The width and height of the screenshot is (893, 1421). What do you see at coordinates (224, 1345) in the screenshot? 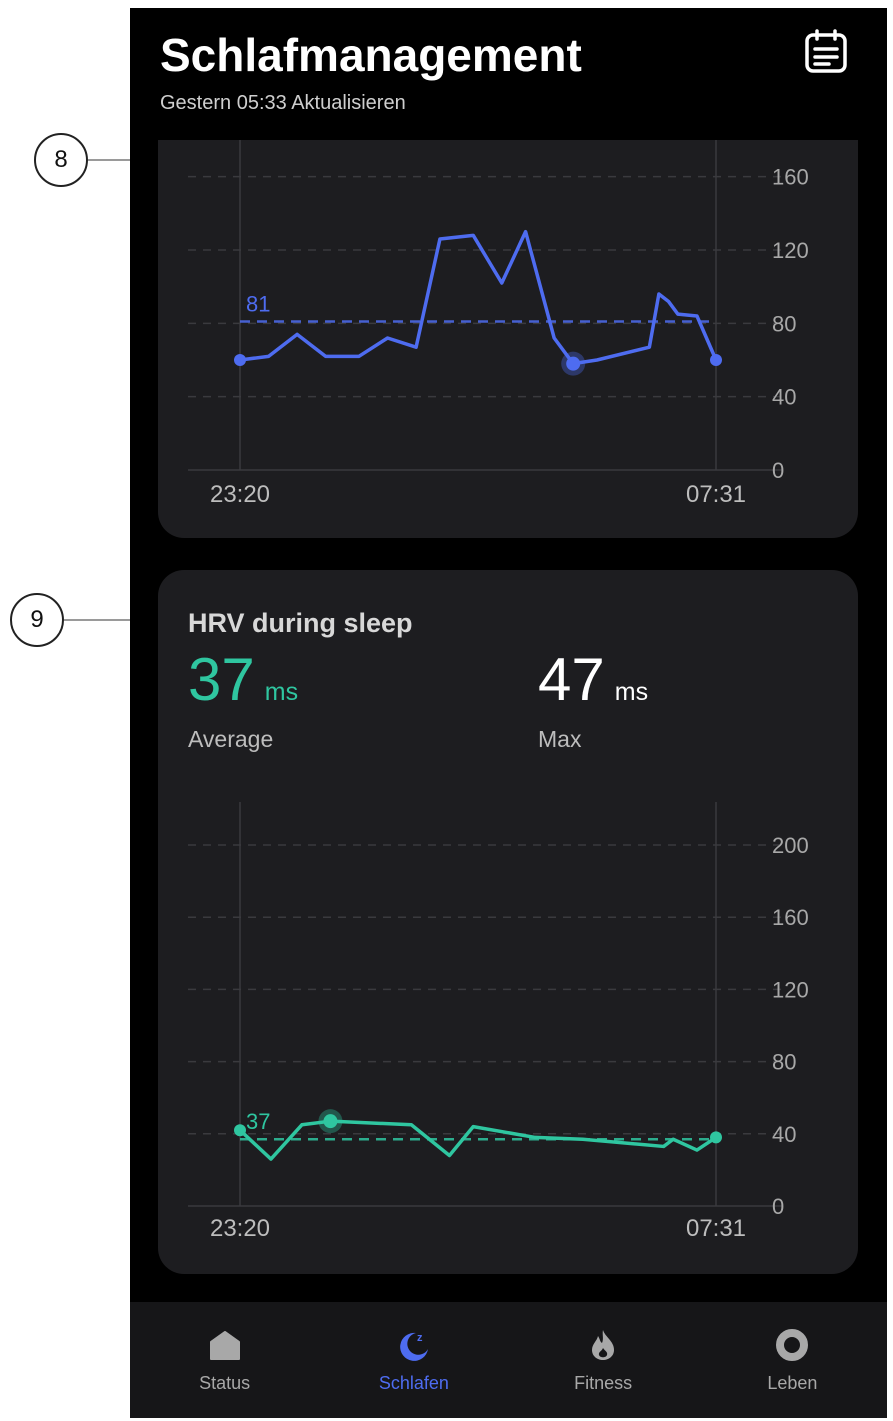
I see `home-icon` at bounding box center [224, 1345].